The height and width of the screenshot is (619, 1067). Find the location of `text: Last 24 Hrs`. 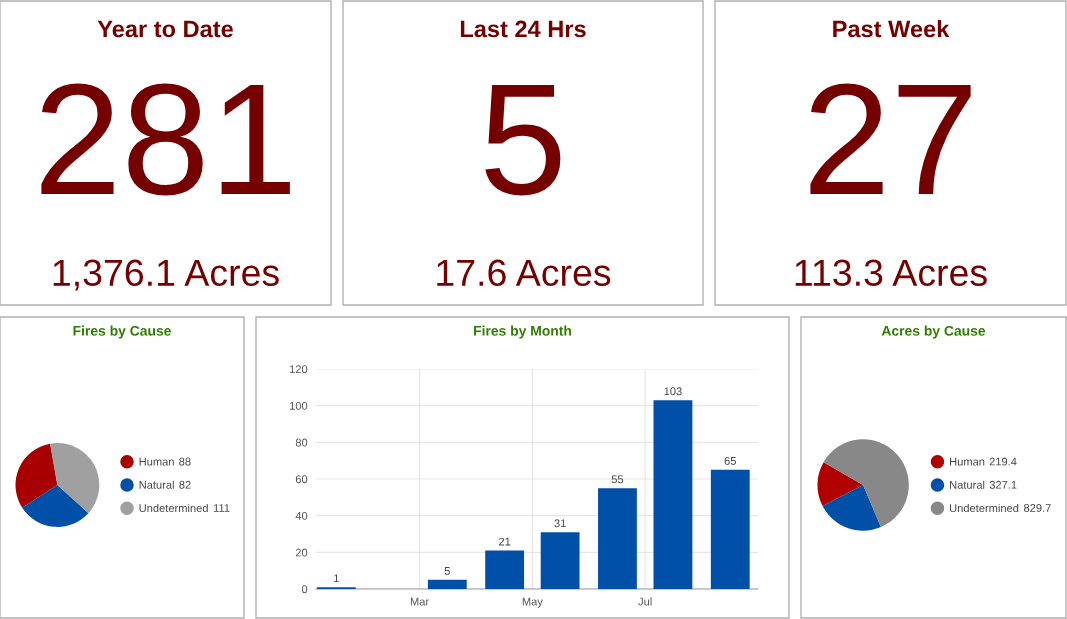

text: Last 24 Hrs is located at coordinates (523, 29).